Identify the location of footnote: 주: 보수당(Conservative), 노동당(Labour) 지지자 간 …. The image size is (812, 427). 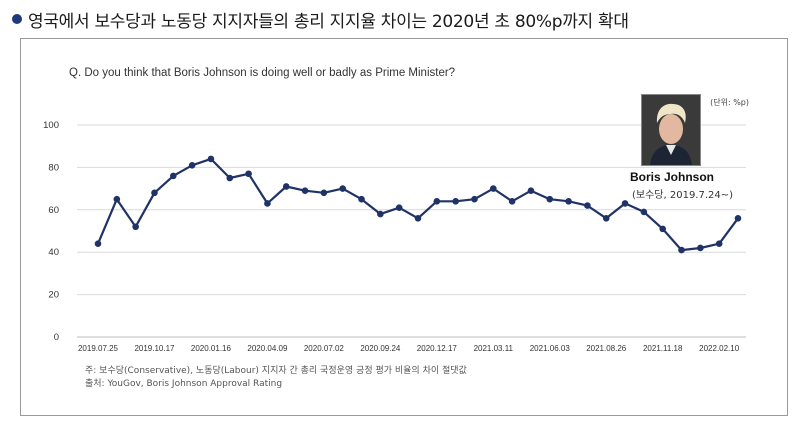
(276, 378).